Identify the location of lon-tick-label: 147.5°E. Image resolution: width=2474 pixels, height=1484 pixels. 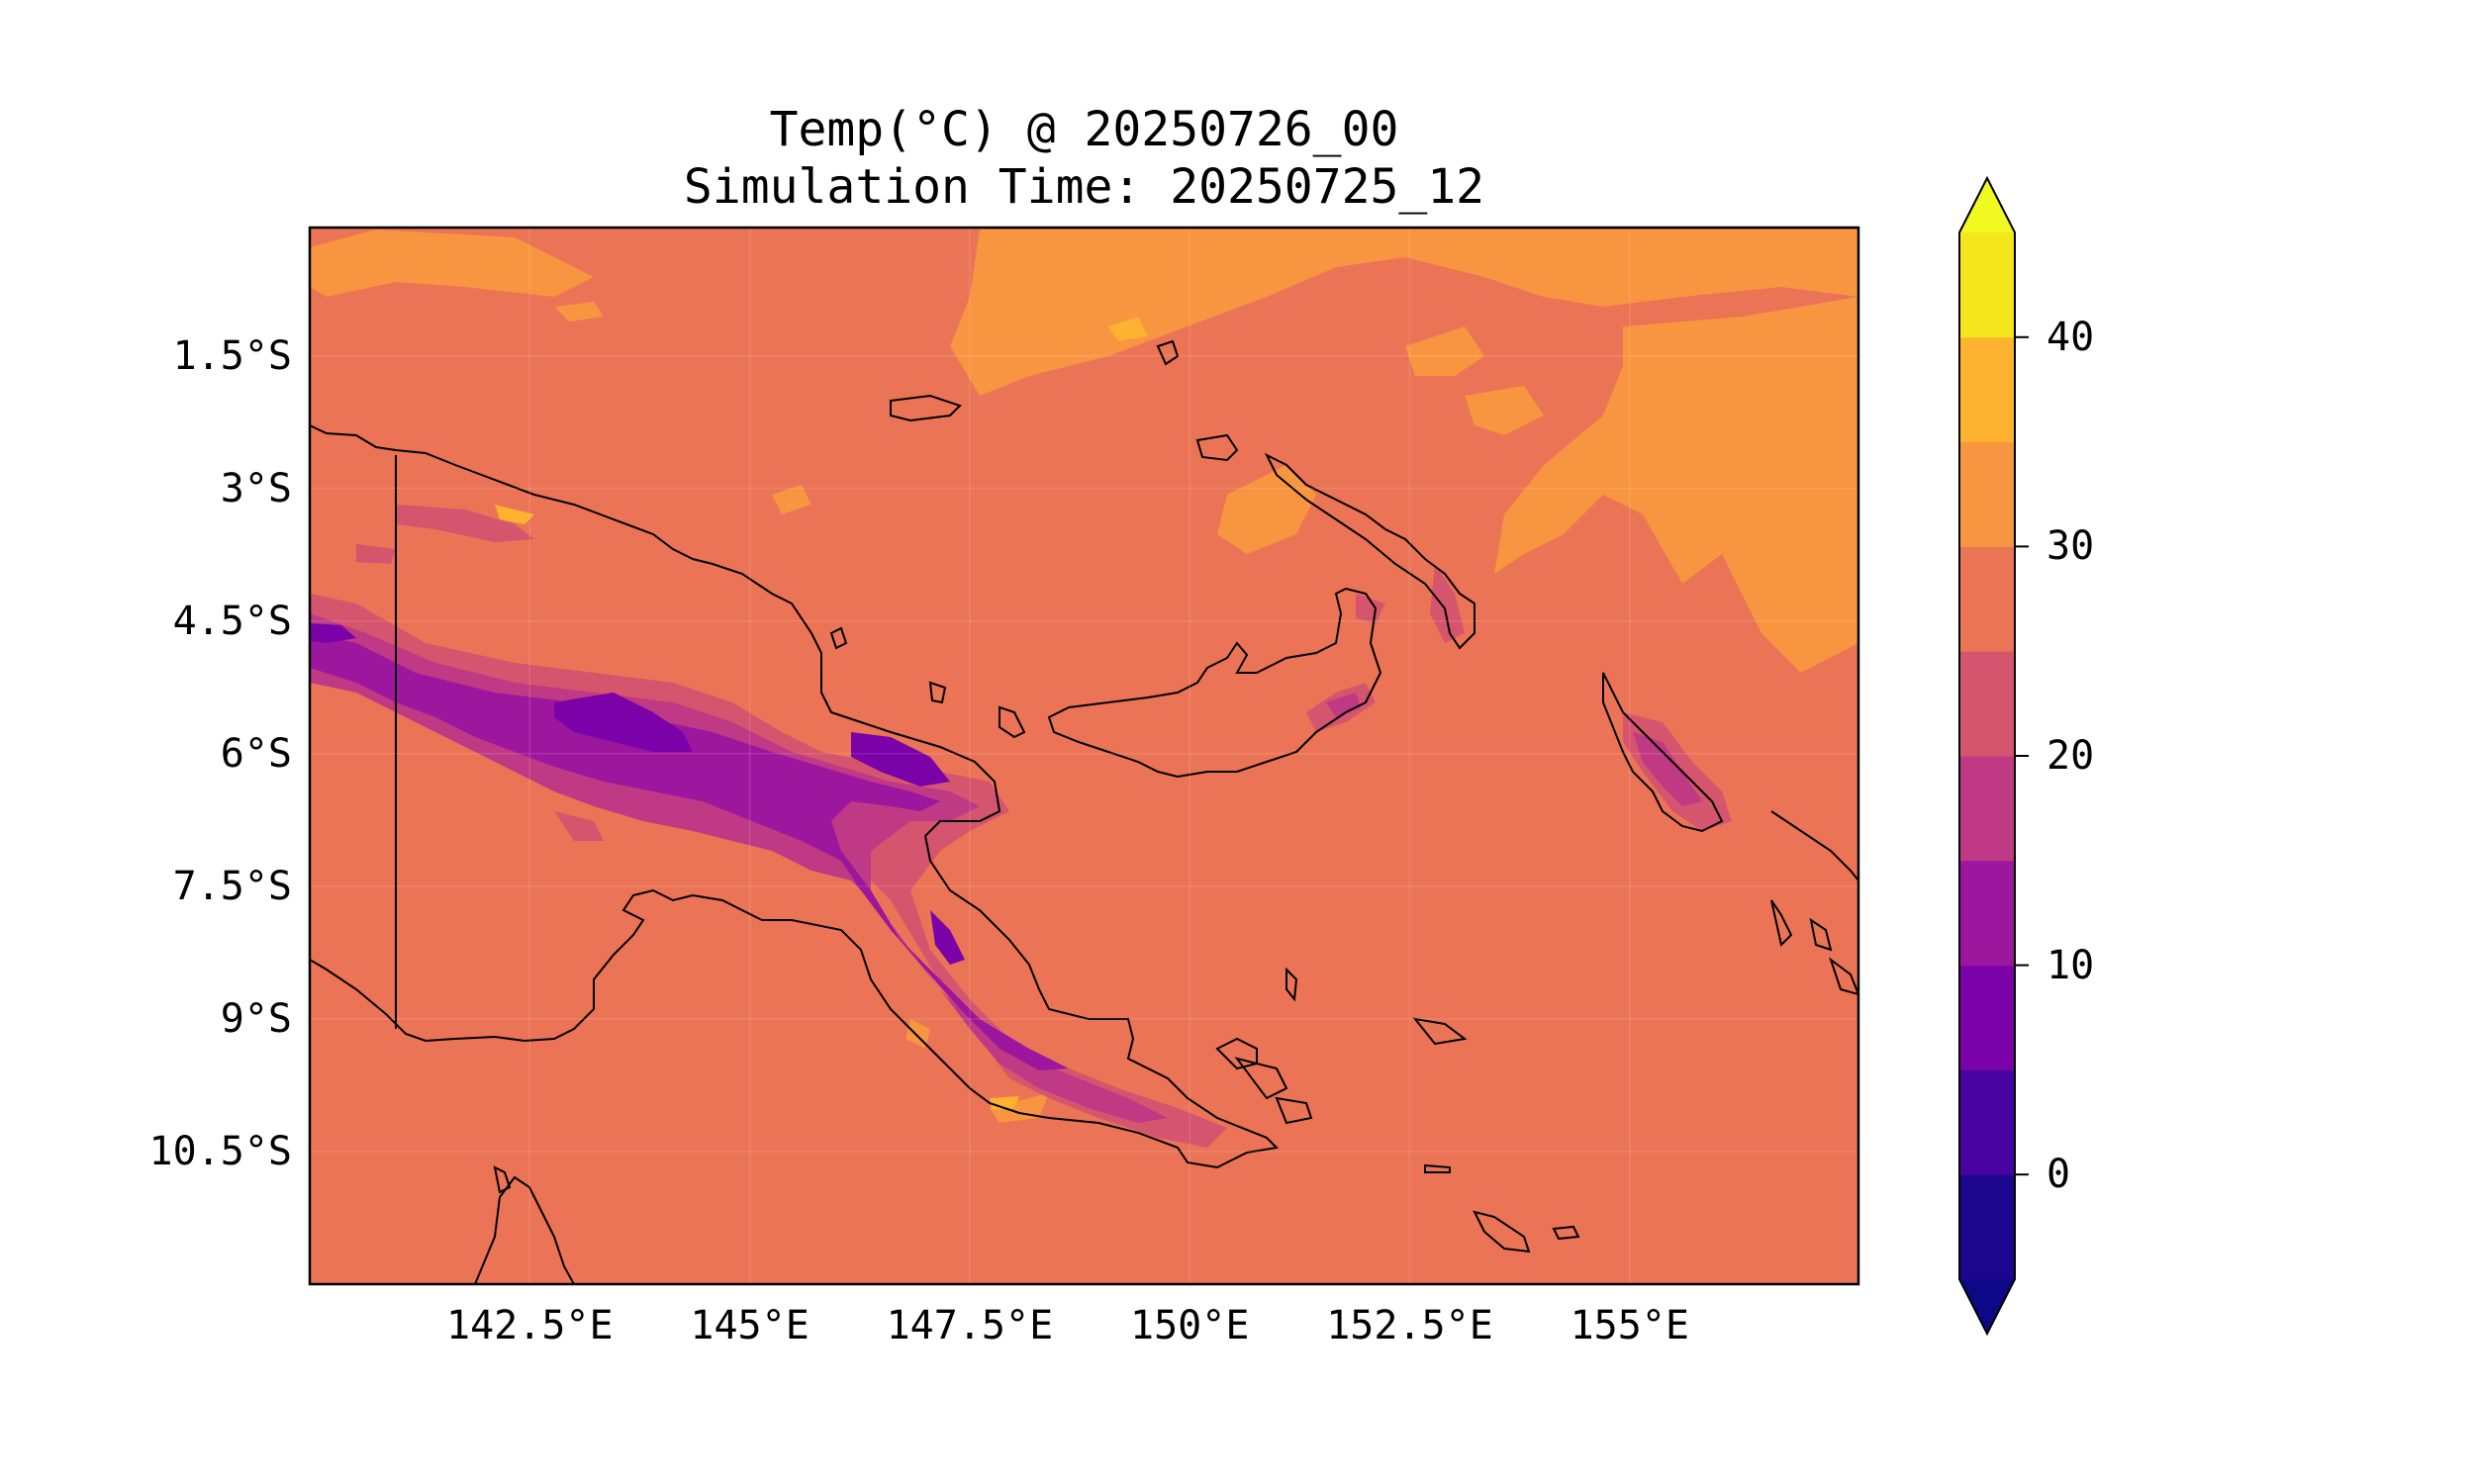
(970, 1325).